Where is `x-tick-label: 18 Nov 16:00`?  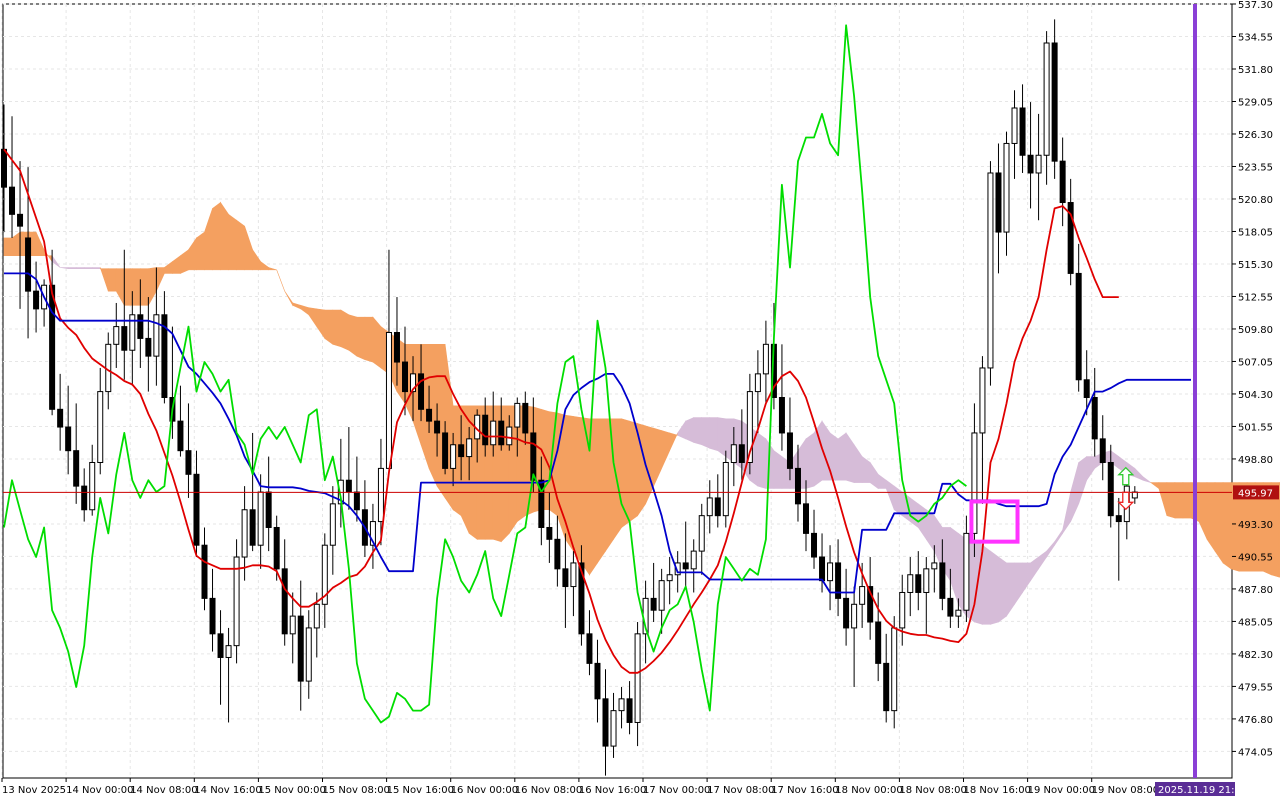
x-tick-label: 18 Nov 16:00 is located at coordinates (997, 790).